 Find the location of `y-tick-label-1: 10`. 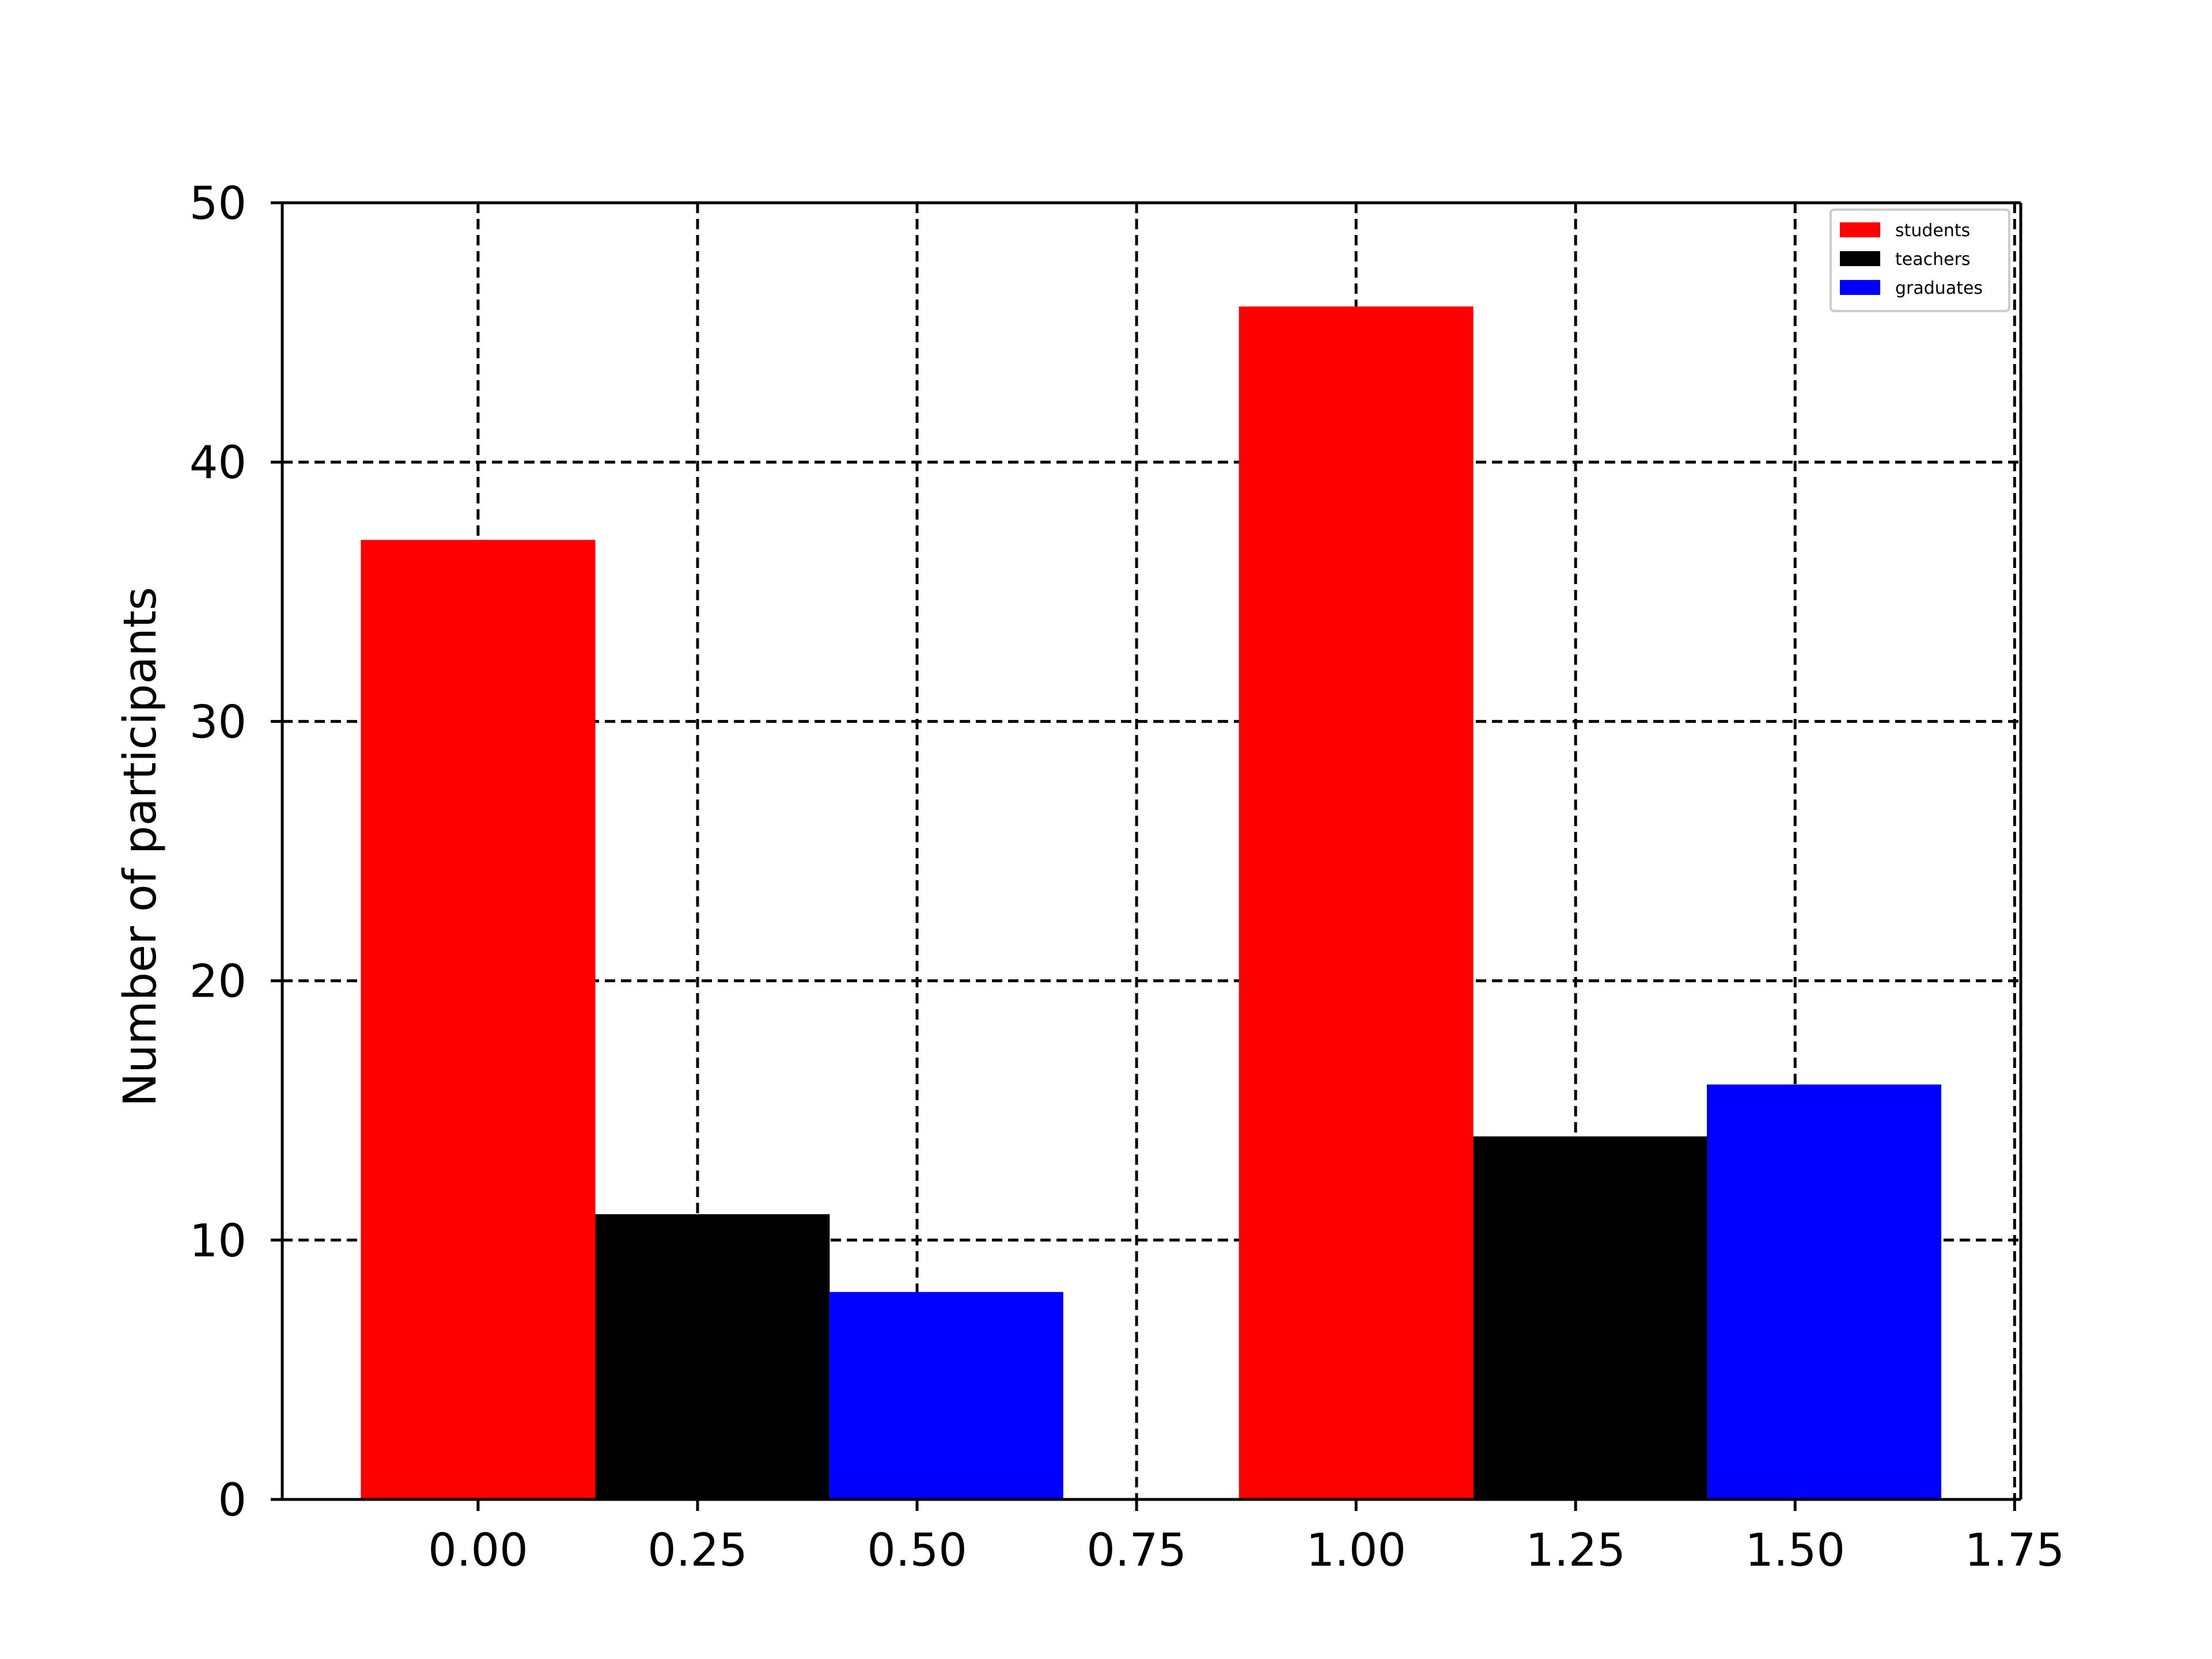

y-tick-label-1: 10 is located at coordinates (218, 1241).